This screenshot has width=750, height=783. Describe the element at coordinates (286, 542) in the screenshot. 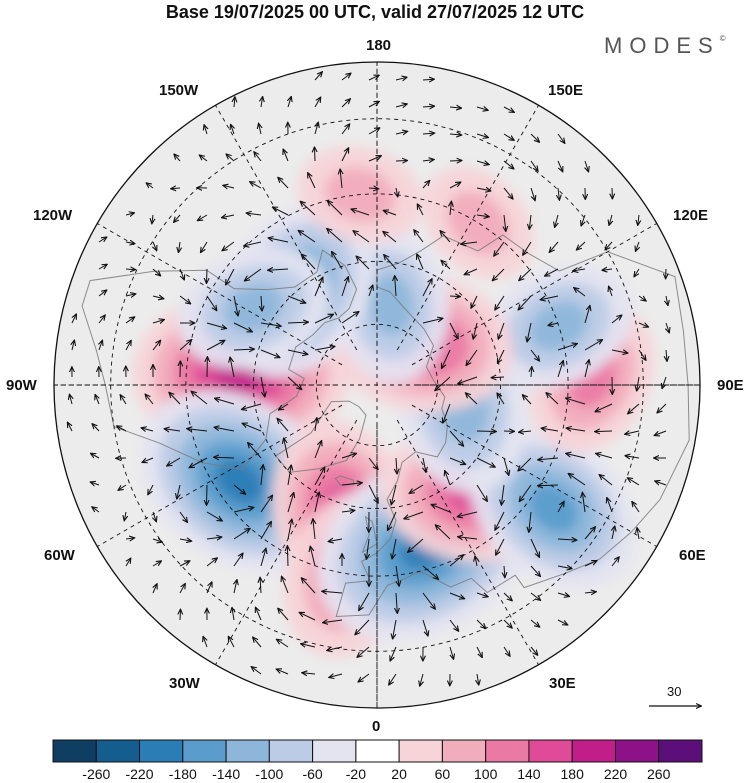

I see `meridian--30` at that location.